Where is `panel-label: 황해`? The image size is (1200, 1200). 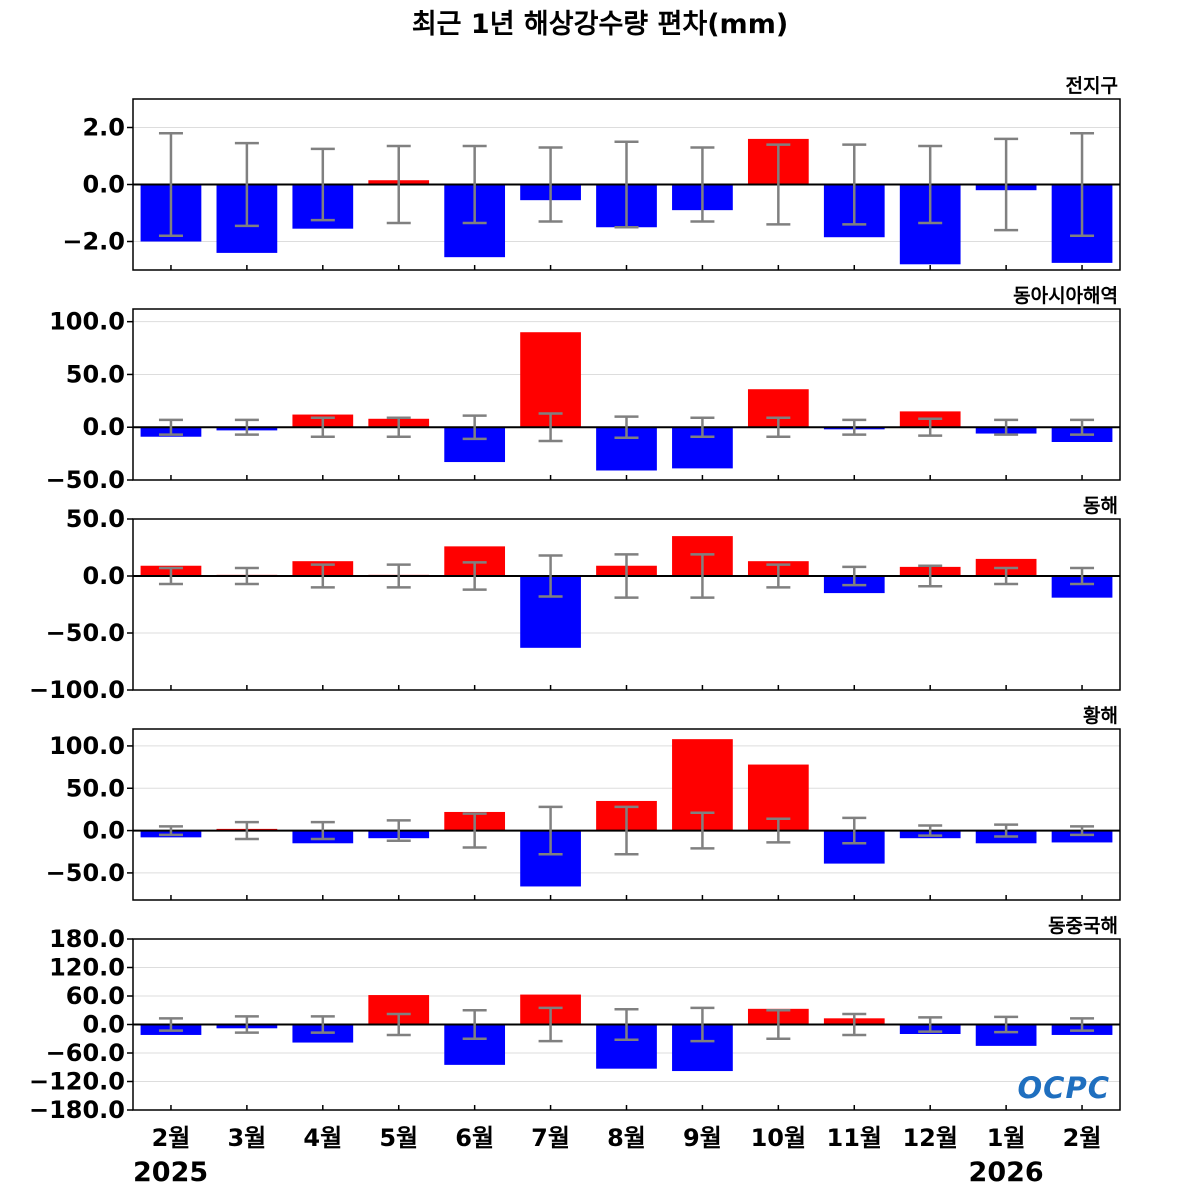
panel-label: 황해 is located at coordinates (1100, 715).